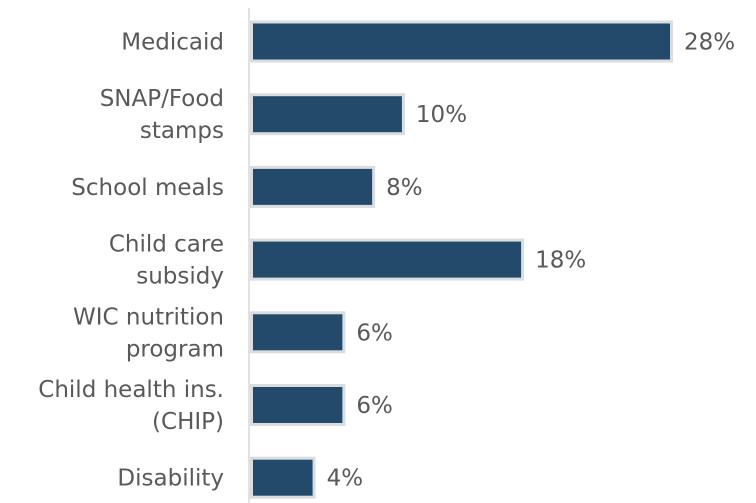 This screenshot has height=503, width=756. I want to click on category-label: Child health ins. (CHIP), so click(131, 406).